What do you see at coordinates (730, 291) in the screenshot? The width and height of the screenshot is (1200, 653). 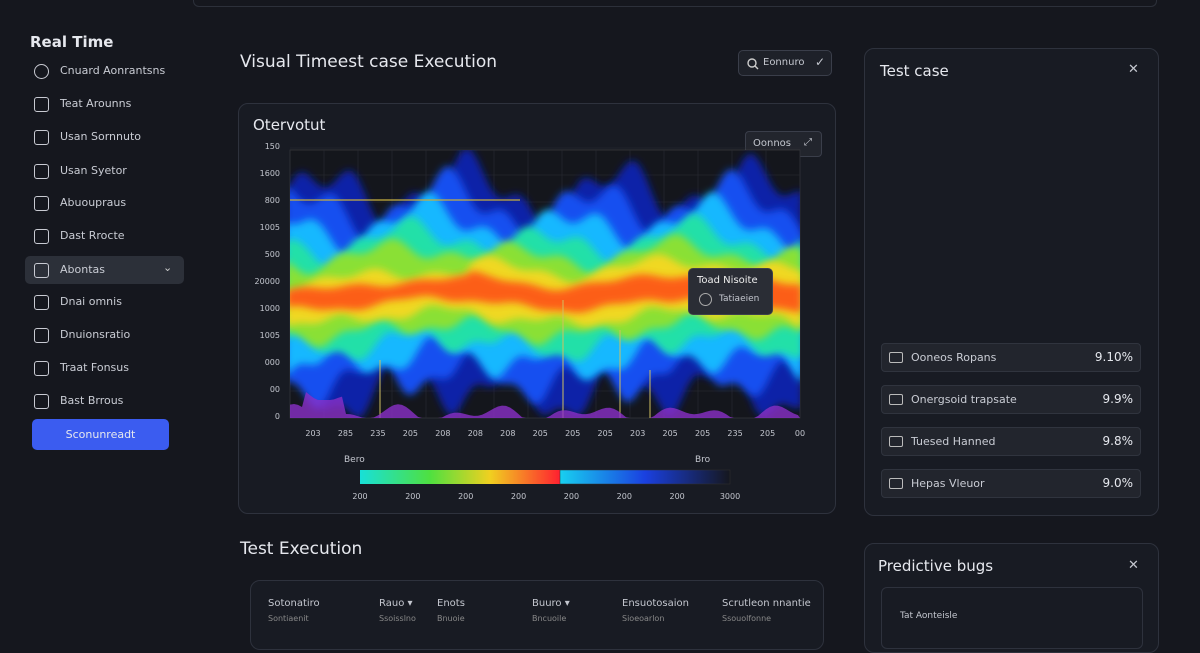 I see `tooltip: Toad Nisoite Tatiaeien` at bounding box center [730, 291].